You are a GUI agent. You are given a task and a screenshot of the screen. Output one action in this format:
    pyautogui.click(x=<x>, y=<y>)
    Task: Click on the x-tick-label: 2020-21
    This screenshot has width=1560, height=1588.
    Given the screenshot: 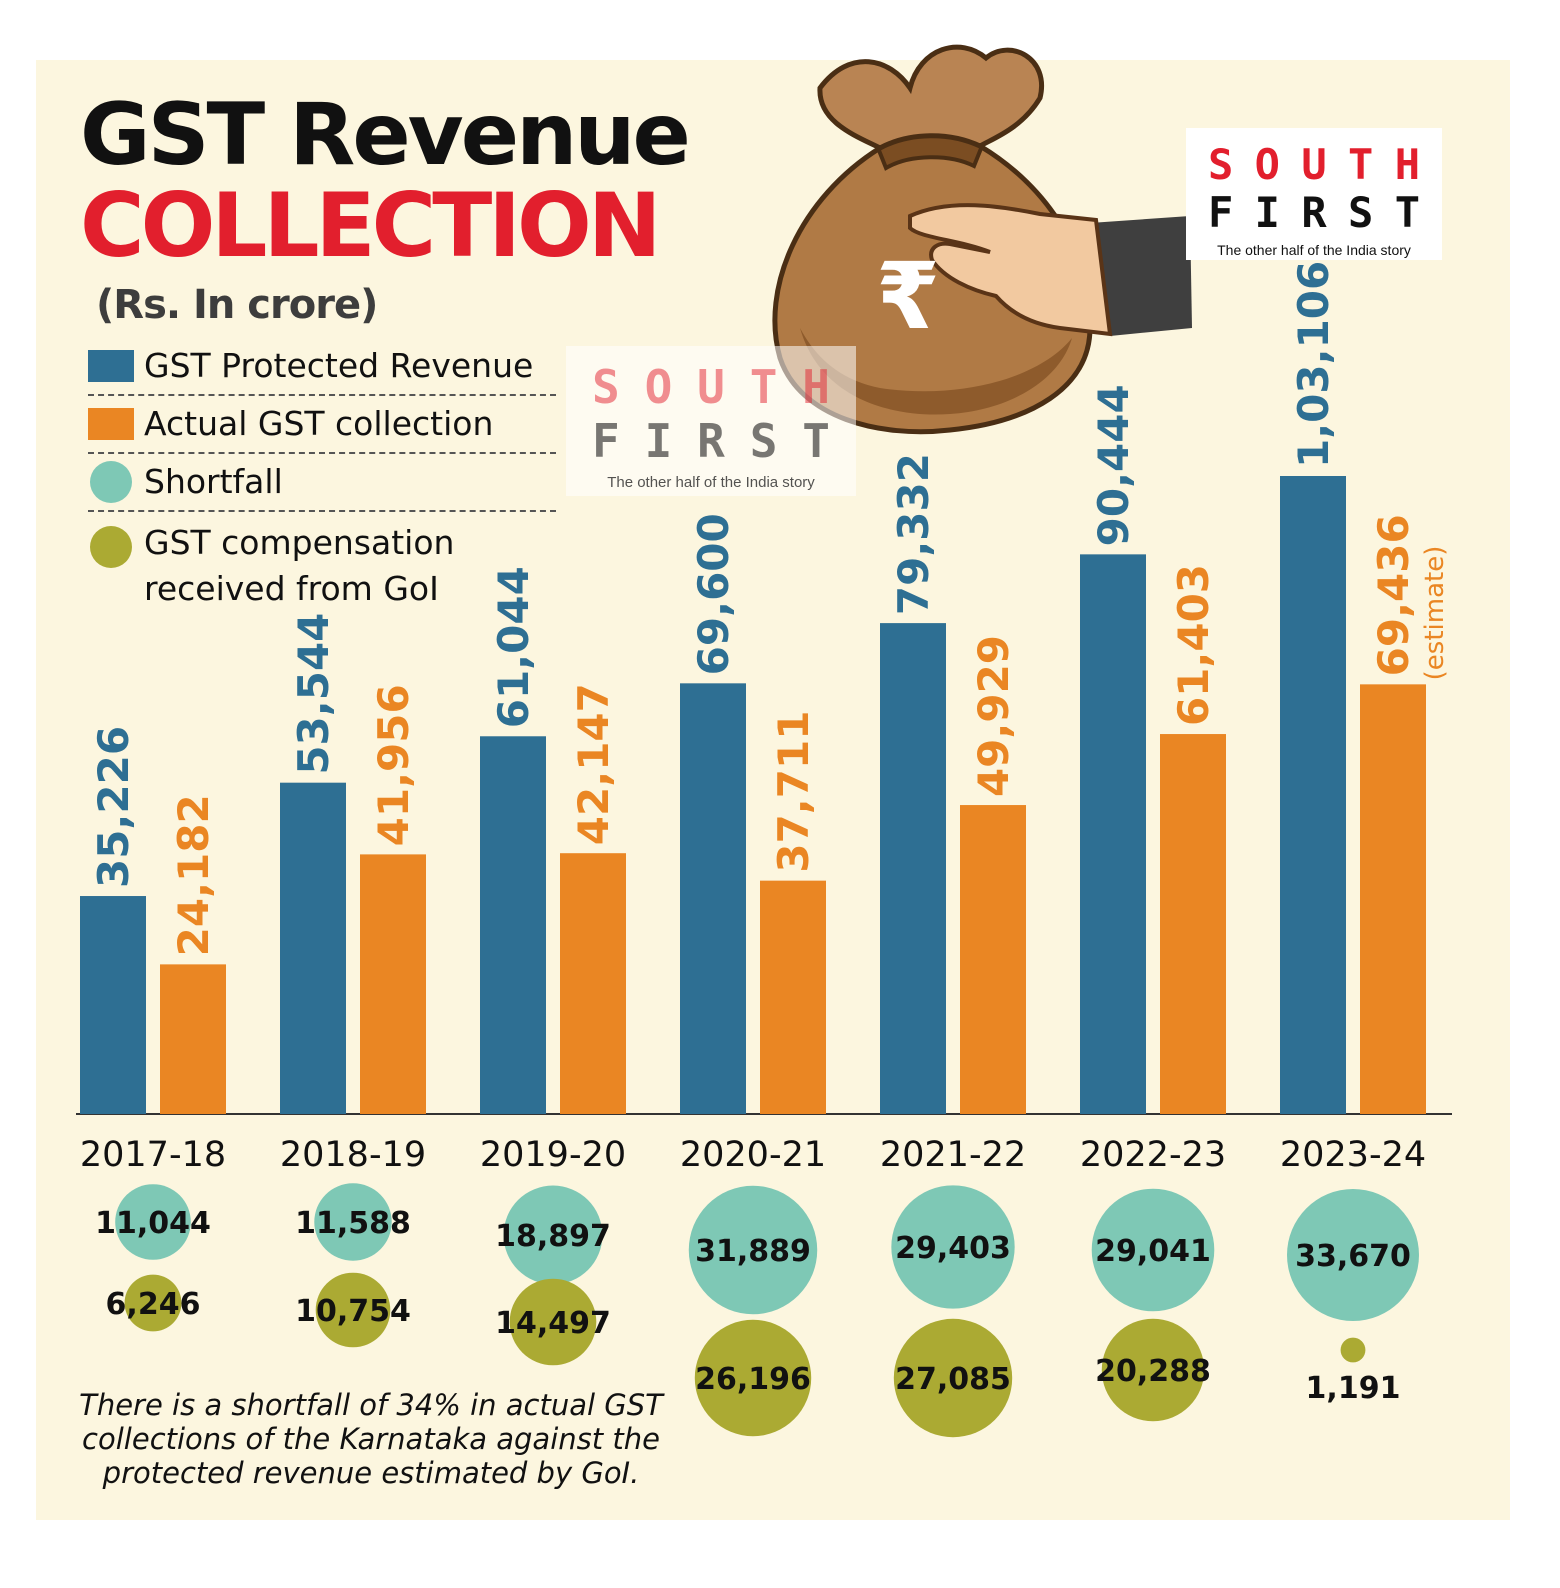 What is the action you would take?
    pyautogui.click(x=753, y=1155)
    